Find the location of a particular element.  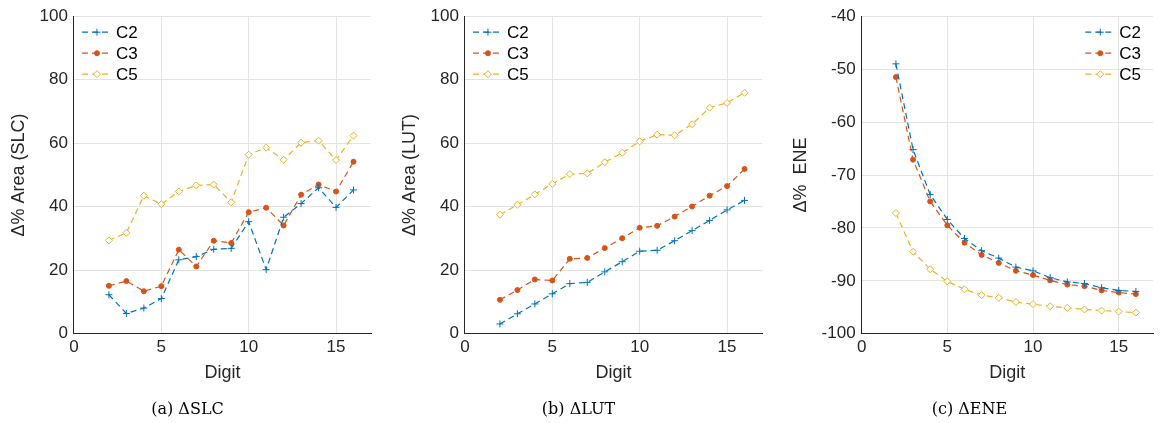

y-axis-title: Δ% ENE is located at coordinates (799, 175).